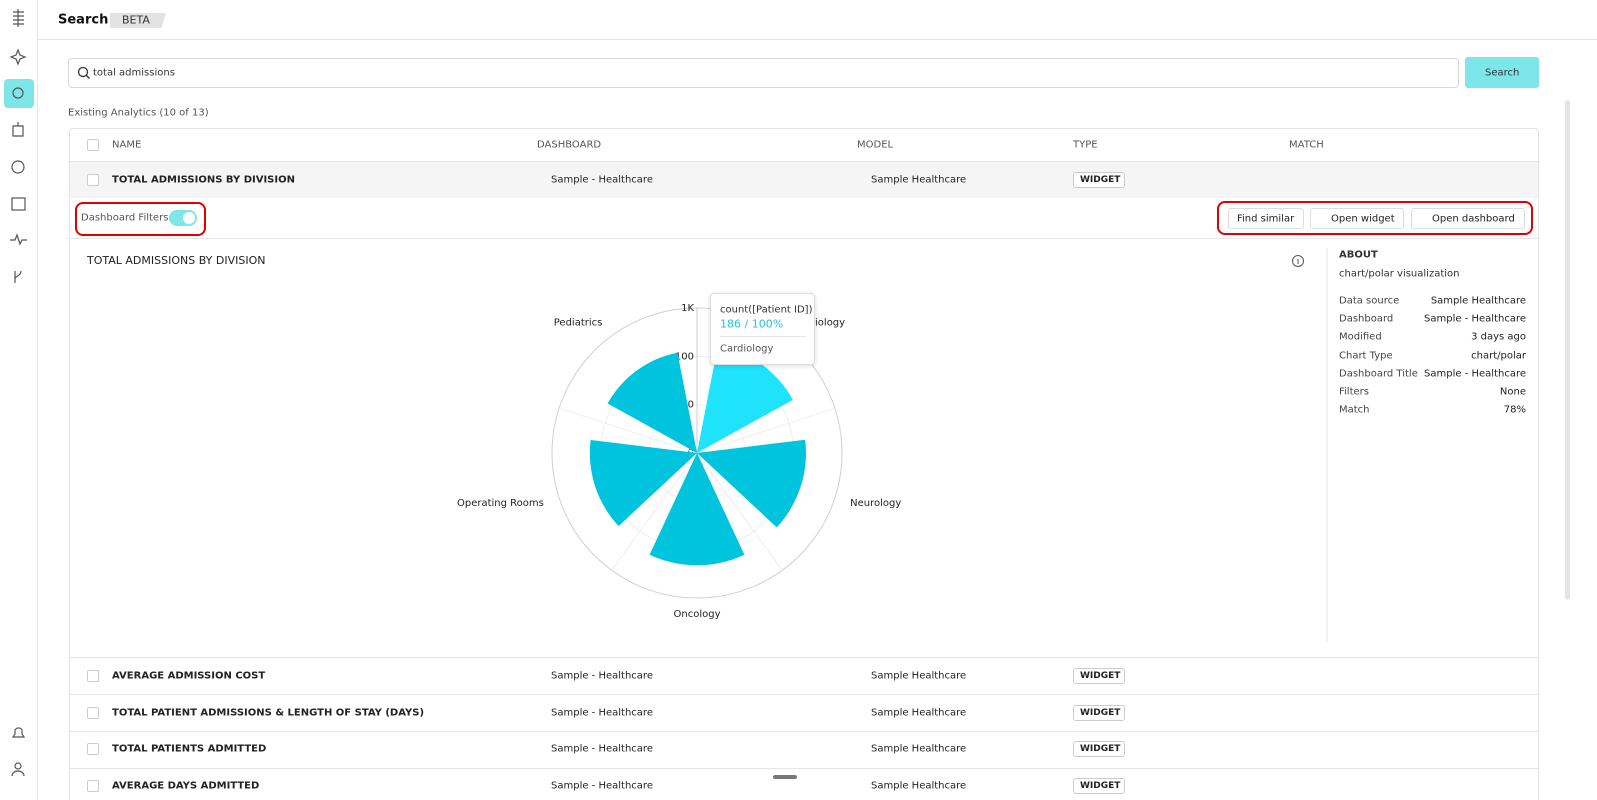 The image size is (1597, 800). What do you see at coordinates (804, 238) in the screenshot?
I see `panel-divider` at bounding box center [804, 238].